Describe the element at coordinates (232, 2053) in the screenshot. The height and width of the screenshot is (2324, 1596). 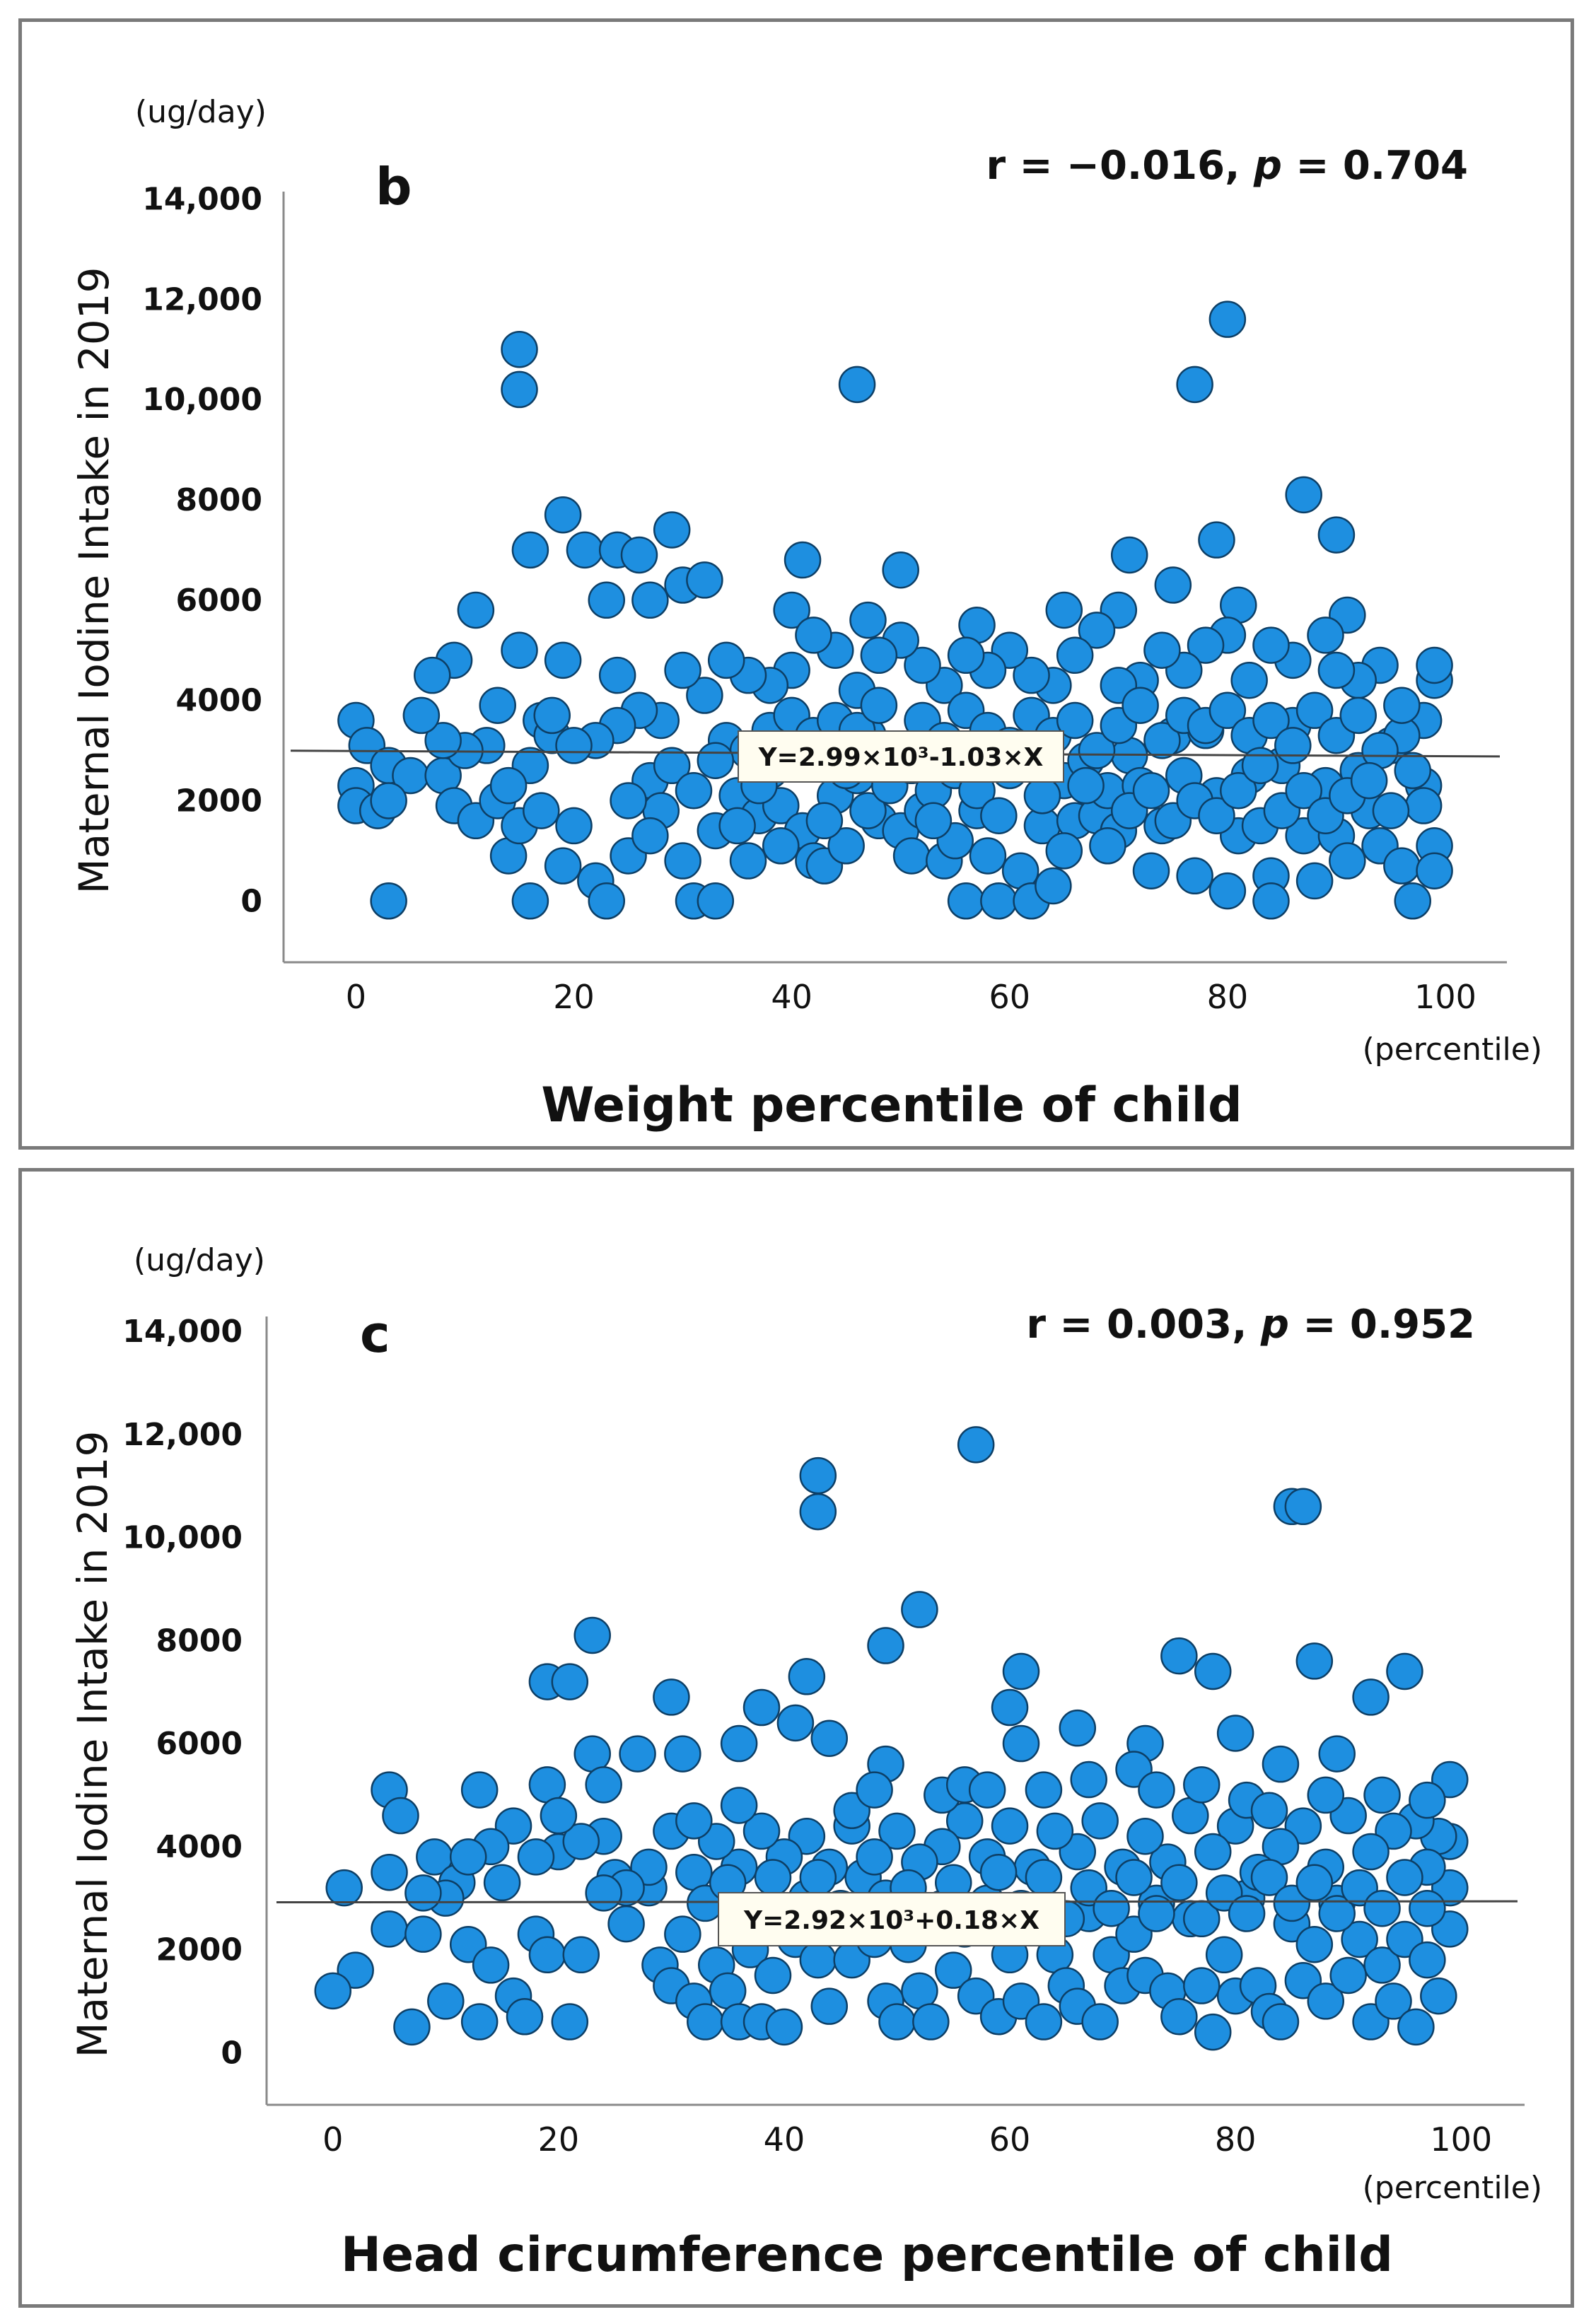
I see `y-tick-label: 0` at that location.